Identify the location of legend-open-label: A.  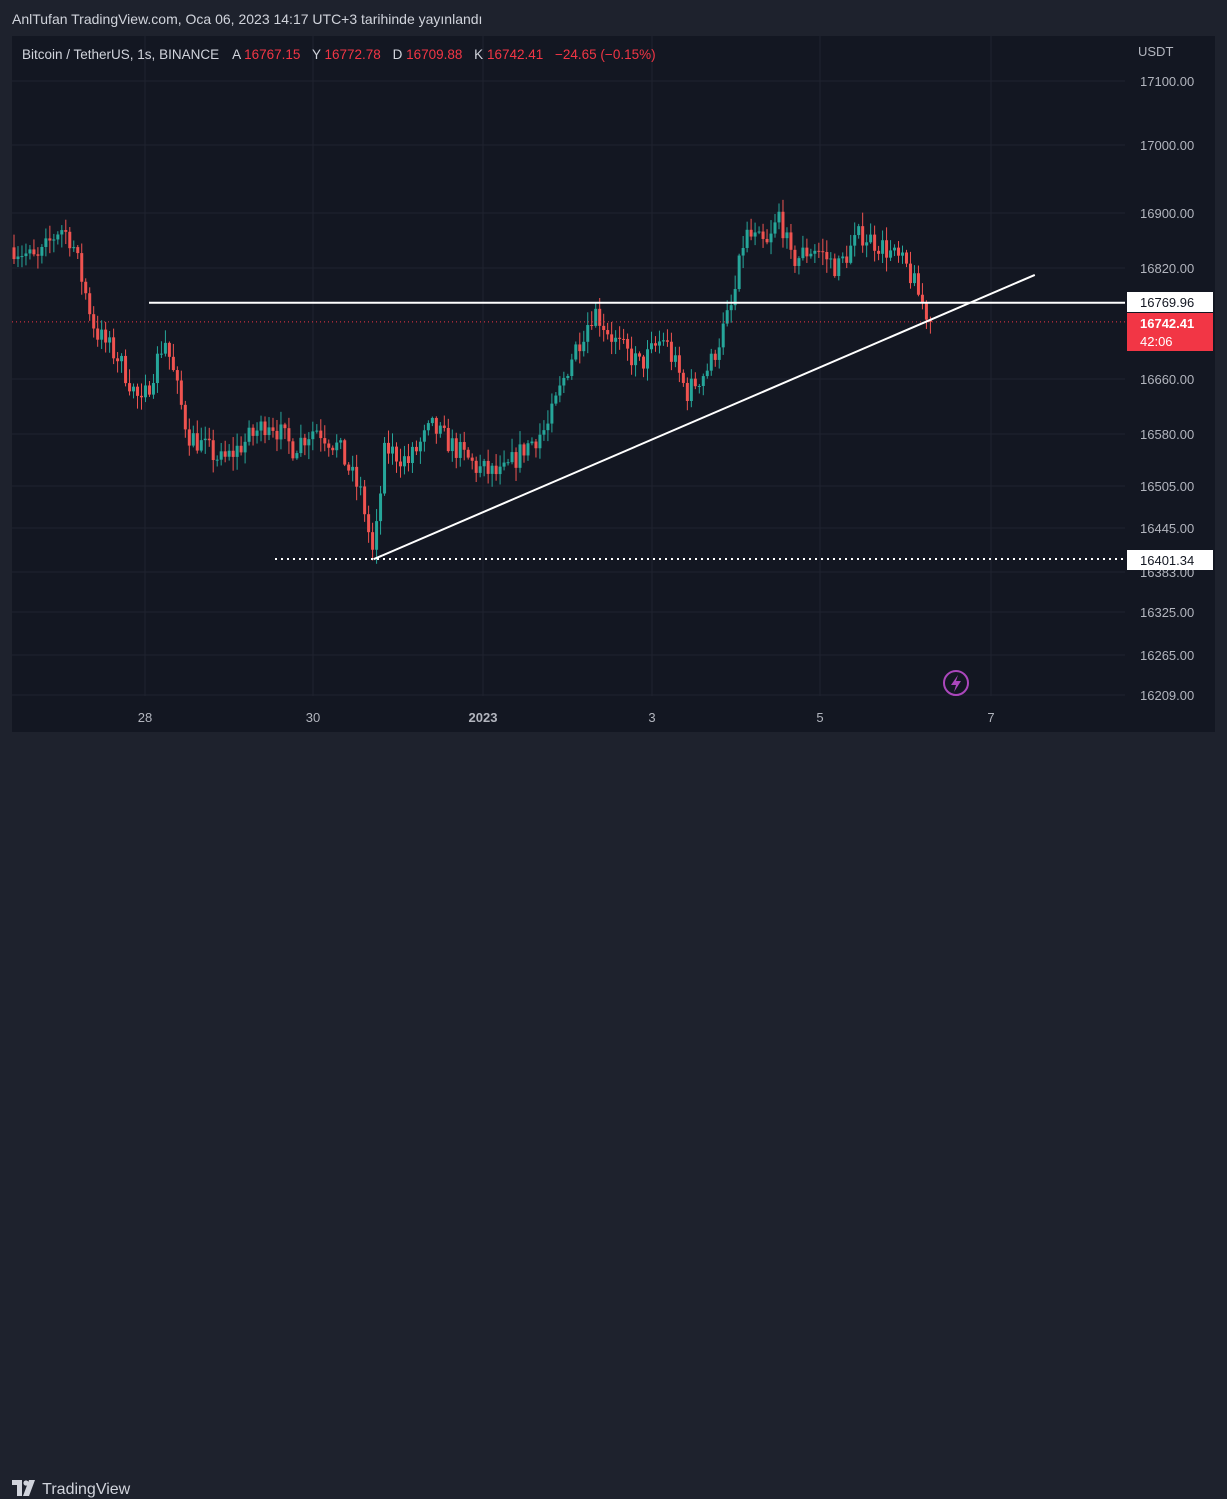
(236, 54).